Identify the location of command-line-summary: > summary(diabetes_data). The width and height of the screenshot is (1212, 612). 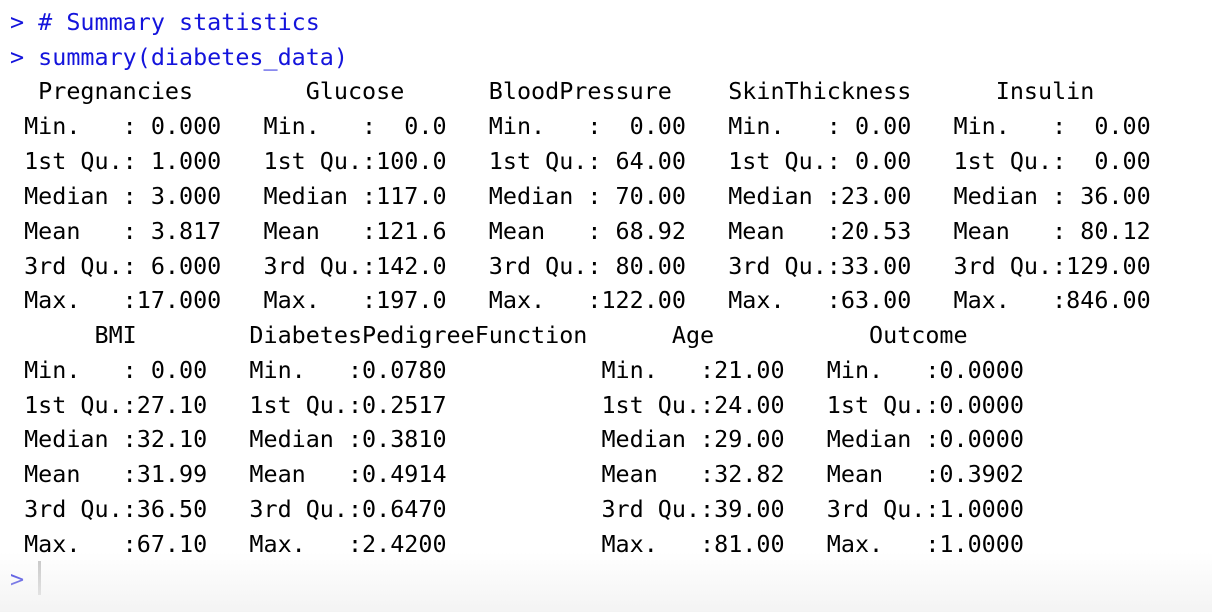
(179, 57).